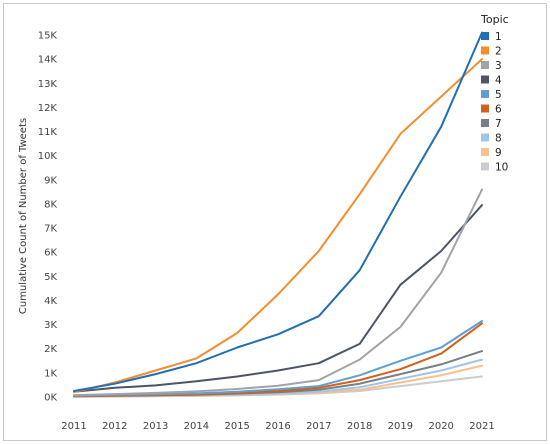 Image resolution: width=550 pixels, height=444 pixels. Describe the element at coordinates (50, 325) in the screenshot. I see `y-tick-label: 3K` at that location.